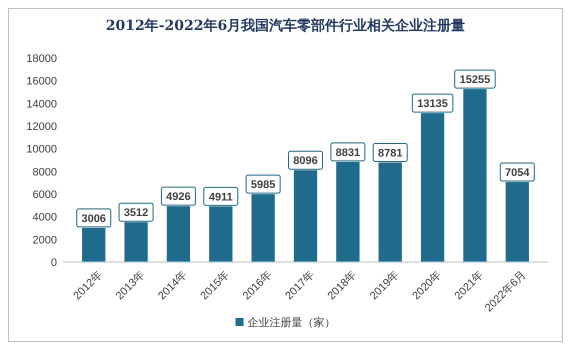 The width and height of the screenshot is (571, 350). What do you see at coordinates (41, 59) in the screenshot?
I see `y-tick-label: 18000` at bounding box center [41, 59].